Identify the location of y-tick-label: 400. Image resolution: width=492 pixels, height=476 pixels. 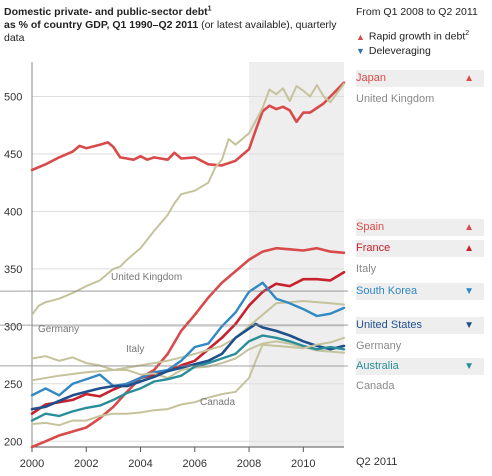
(13, 212).